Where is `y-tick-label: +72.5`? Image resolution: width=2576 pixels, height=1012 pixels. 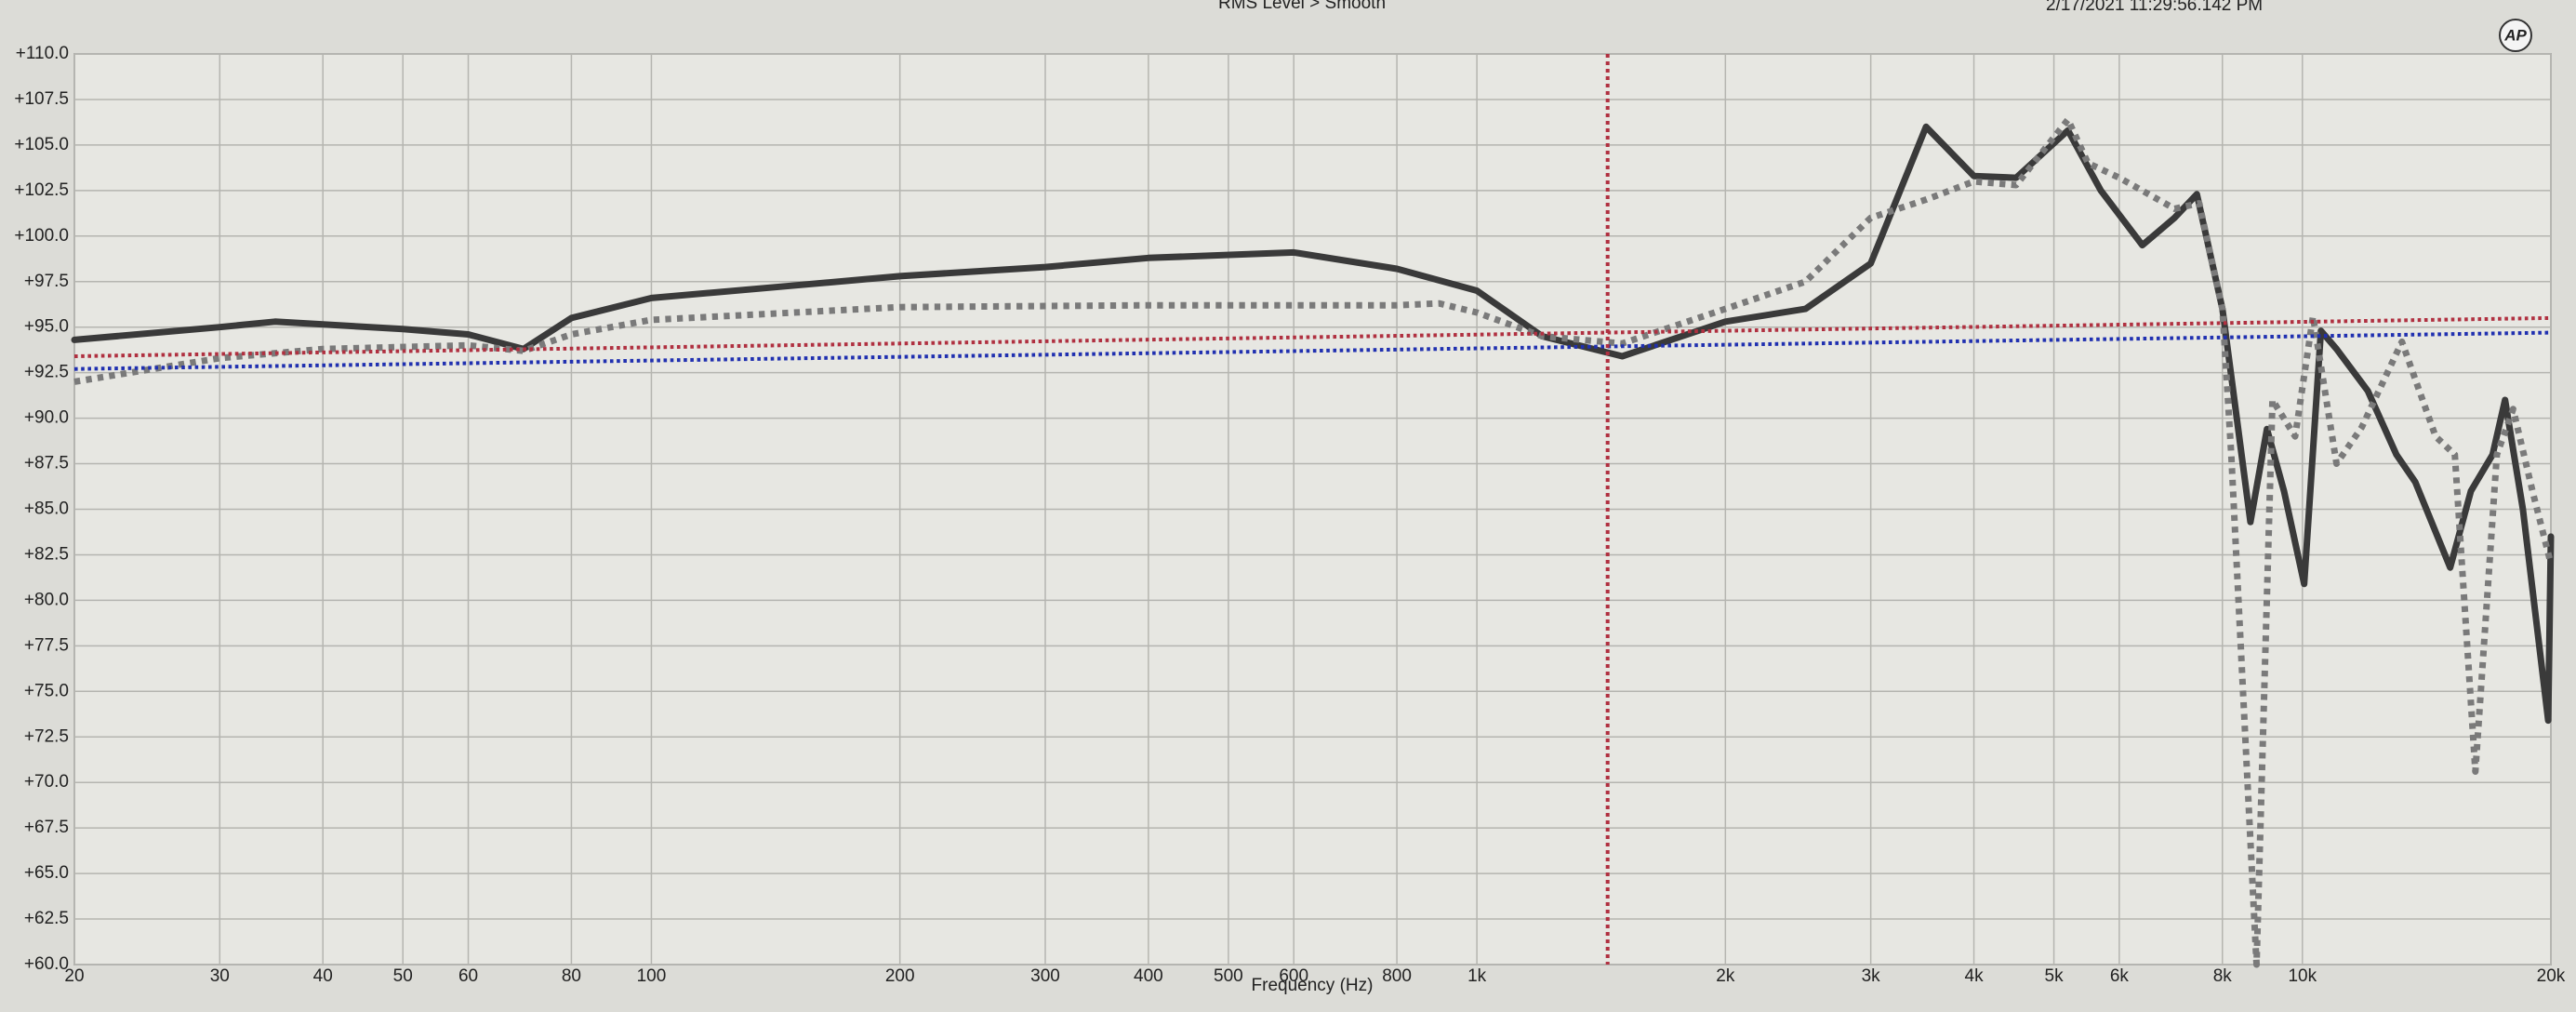 y-tick-label: +72.5 is located at coordinates (46, 736).